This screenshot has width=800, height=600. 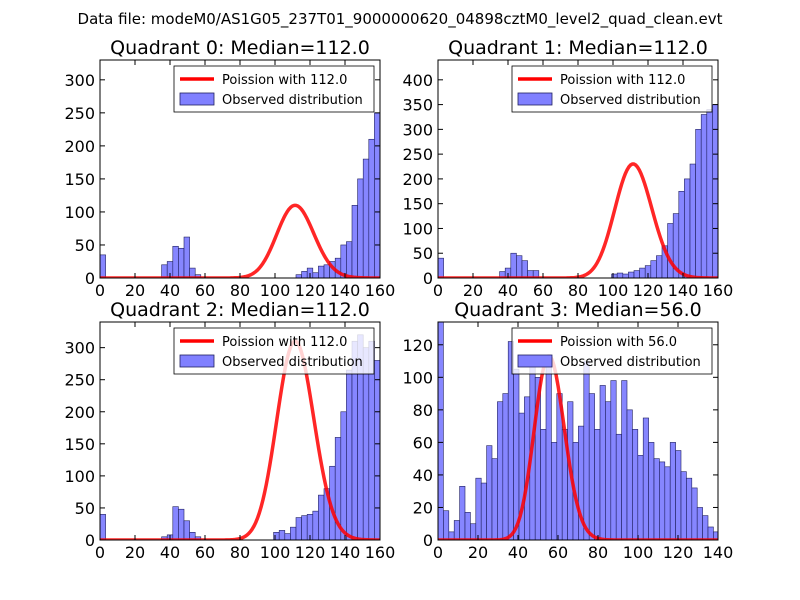 I want to click on x-tick-label: 140, so click(x=683, y=290).